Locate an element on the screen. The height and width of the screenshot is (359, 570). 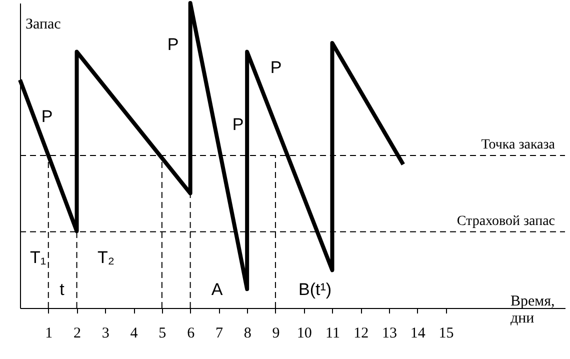
x-tick-label: 5 is located at coordinates (162, 334).